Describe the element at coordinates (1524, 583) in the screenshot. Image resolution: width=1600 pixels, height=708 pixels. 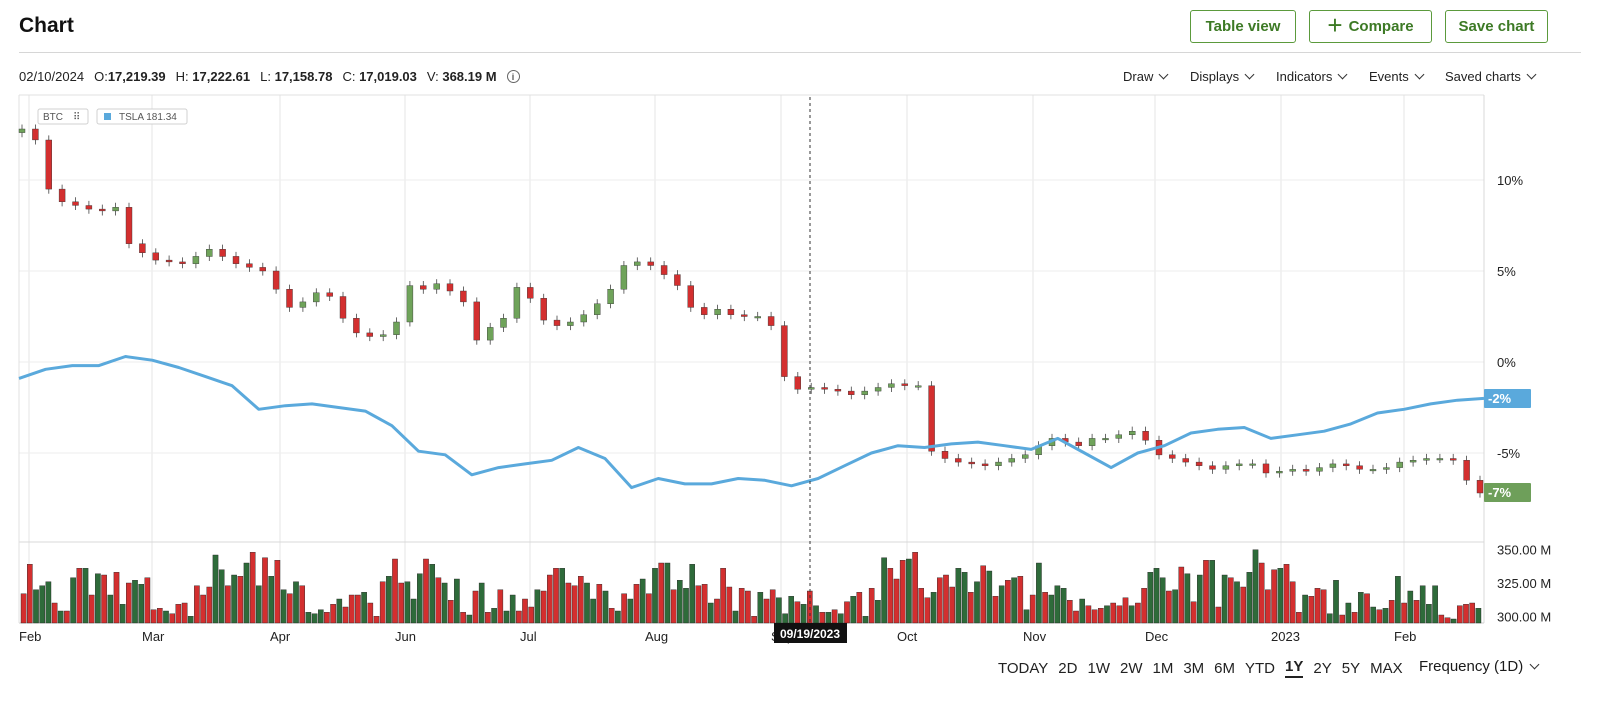
I see `volume-tick-label: 325.00 M` at that location.